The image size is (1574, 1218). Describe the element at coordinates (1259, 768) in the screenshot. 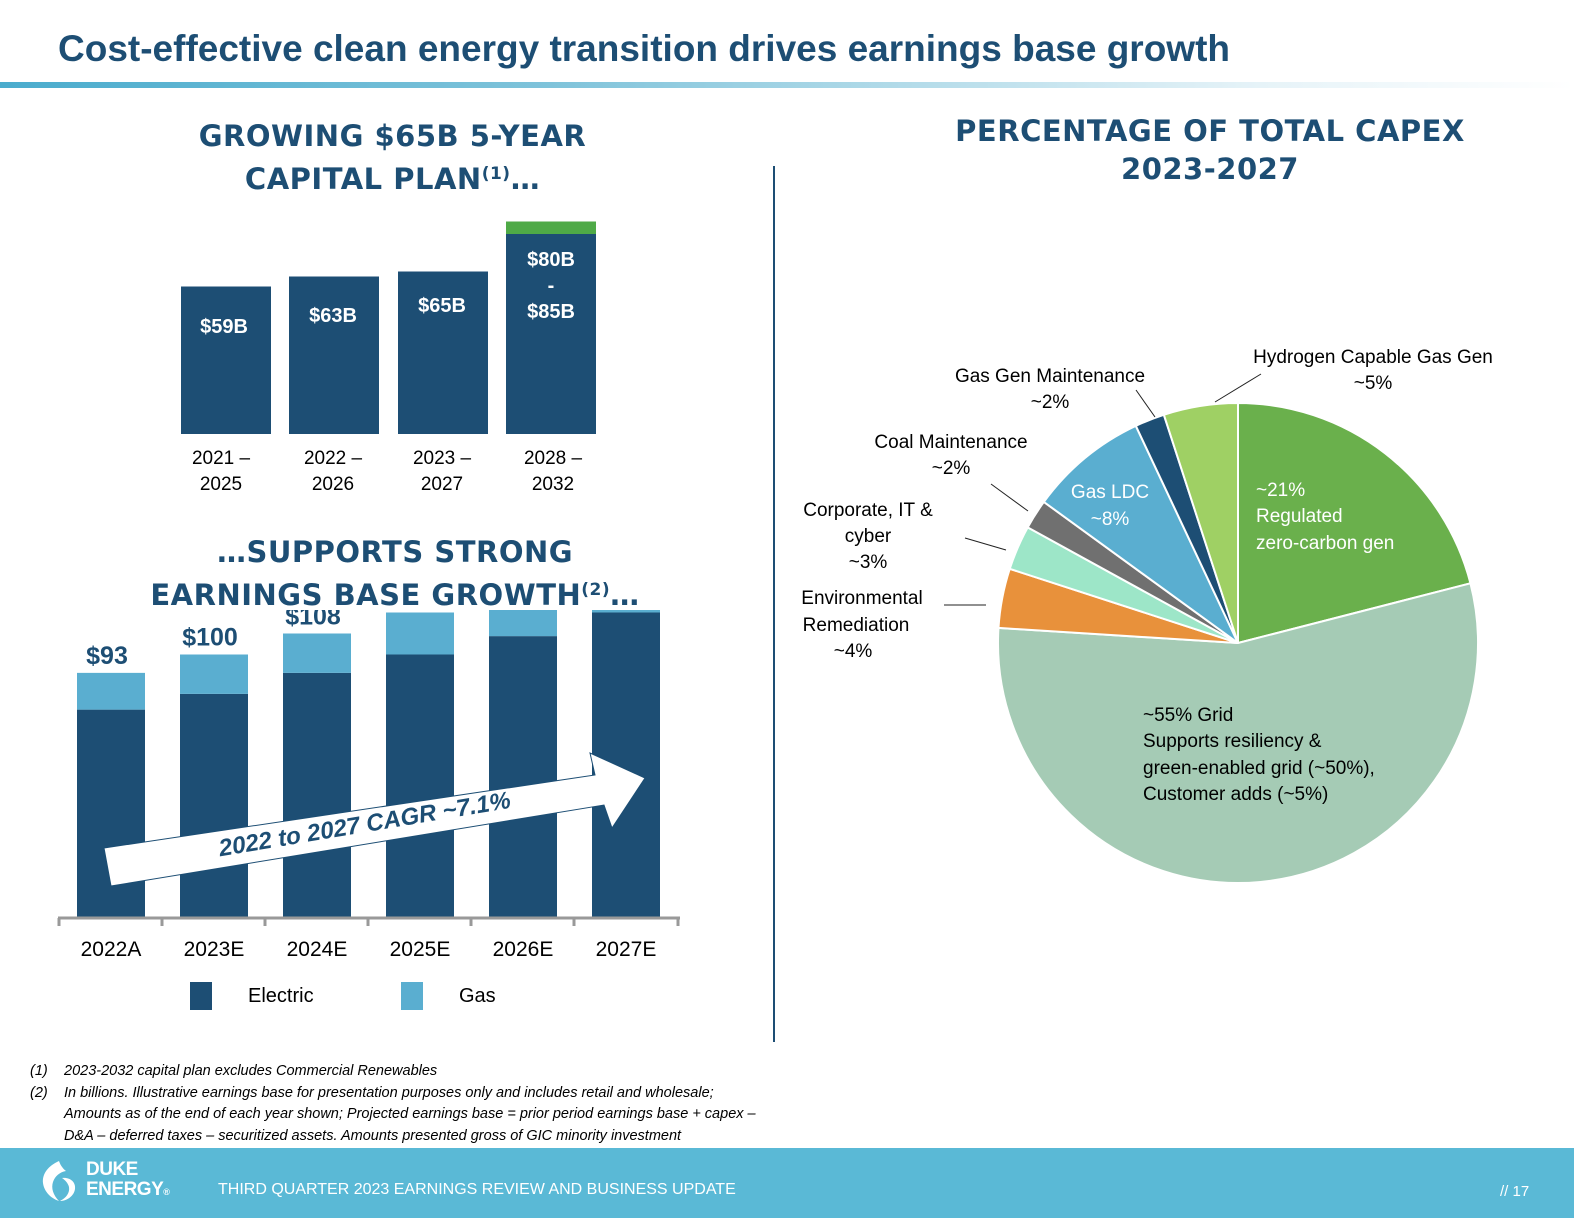

I see `grid-label-3: green-enabled grid (~50%),` at that location.